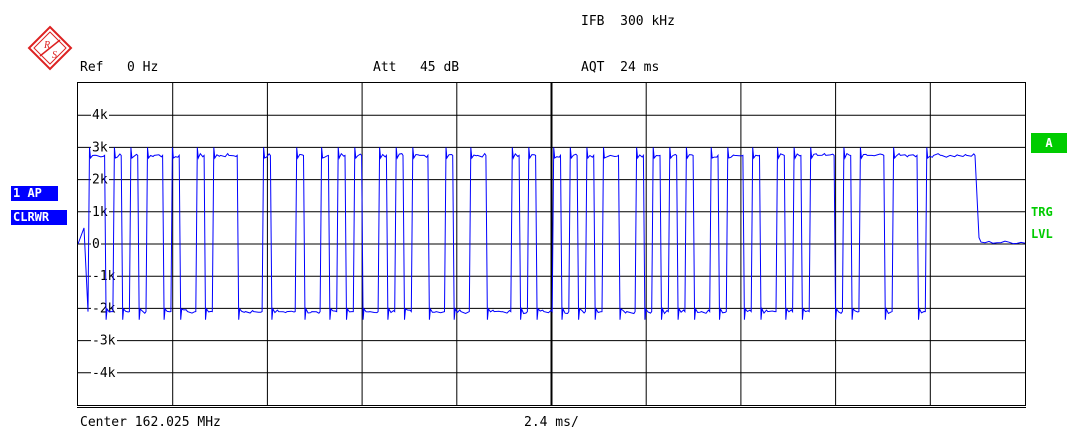 The height and width of the screenshot is (433, 1067). I want to click on trace-tag: 1 AP, so click(34, 193).